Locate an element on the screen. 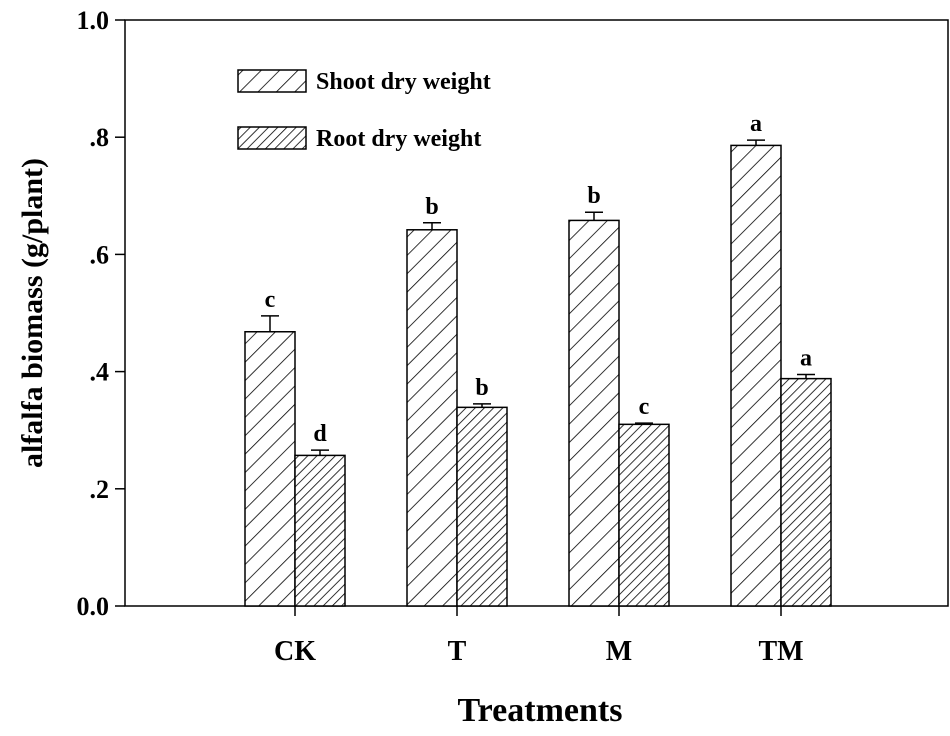 This screenshot has height=736, width=950. y-tick-label: 0.0 is located at coordinates (93, 606).